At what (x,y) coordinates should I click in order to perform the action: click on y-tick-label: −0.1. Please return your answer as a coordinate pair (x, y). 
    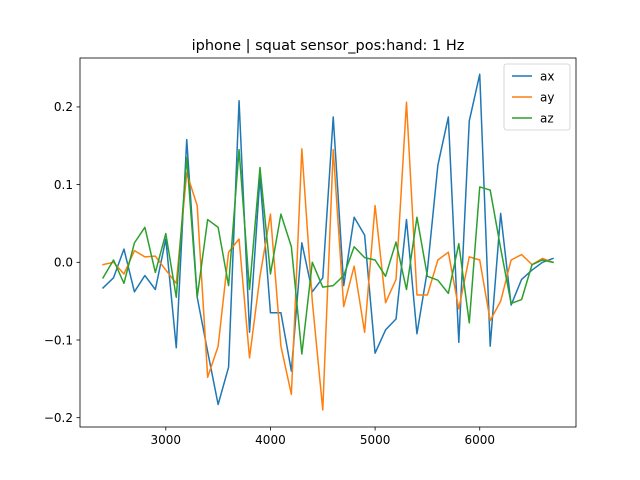
    Looking at the image, I should click on (58, 340).